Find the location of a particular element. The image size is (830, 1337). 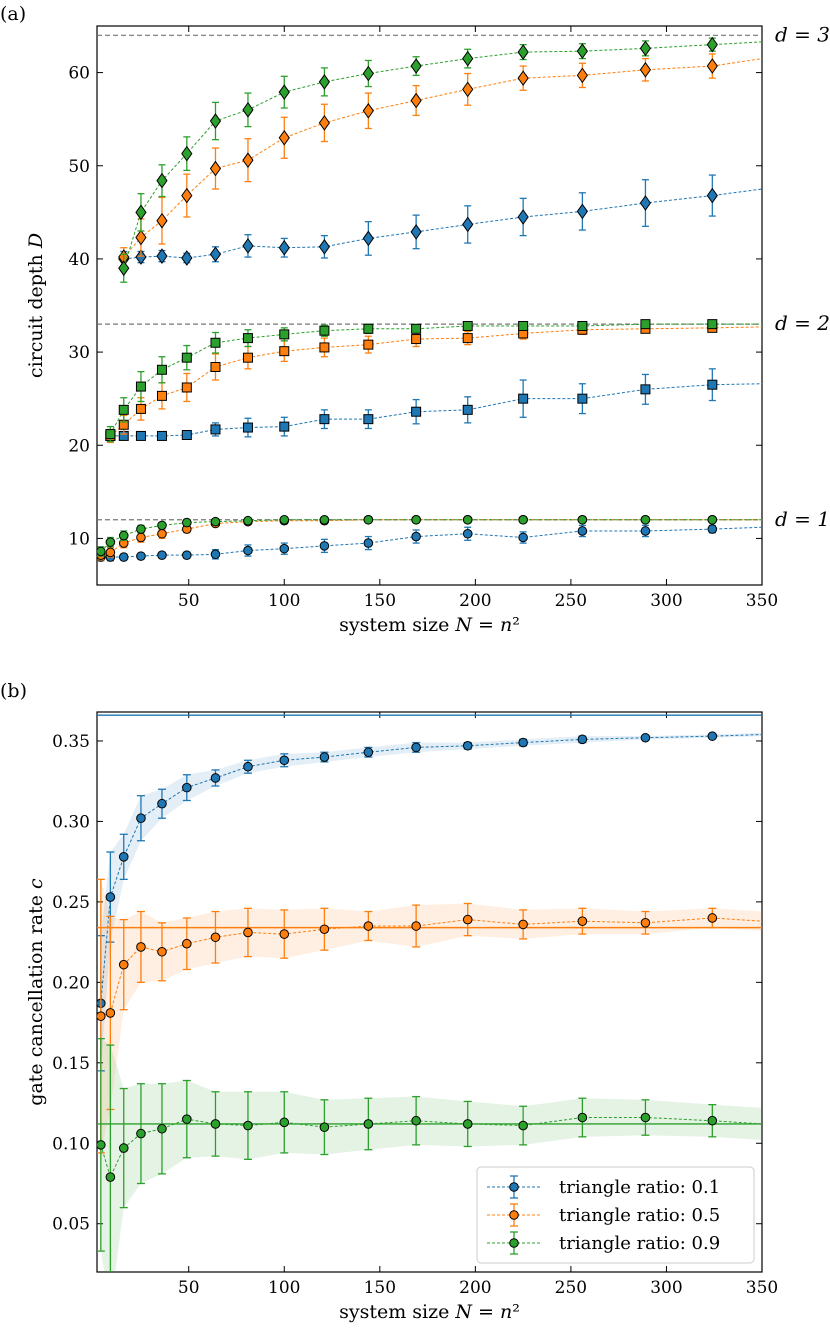

panel-a-ytick-label: 50 is located at coordinates (79, 167).